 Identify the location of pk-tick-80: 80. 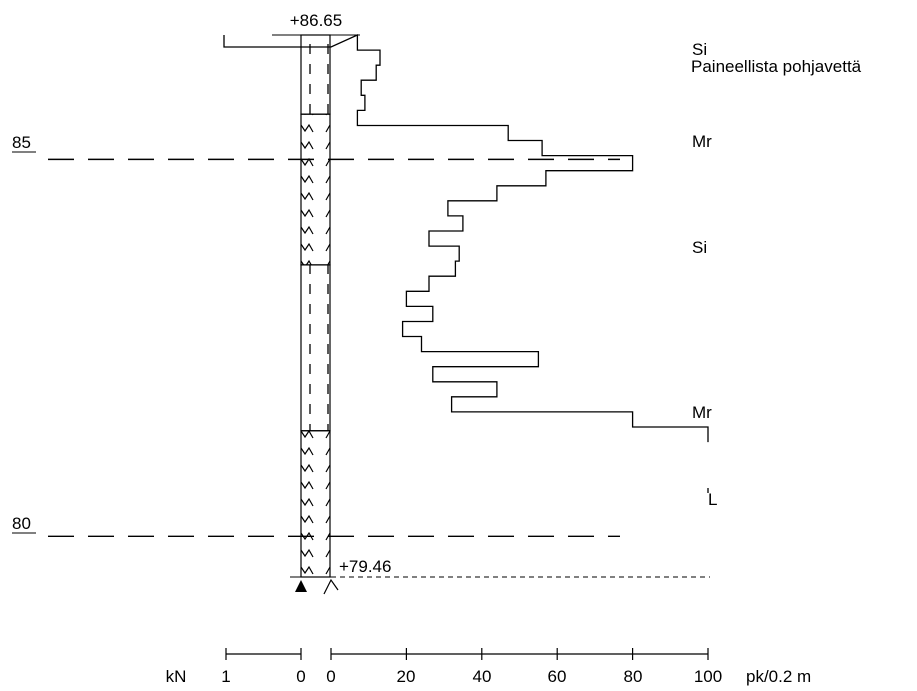
(633, 676).